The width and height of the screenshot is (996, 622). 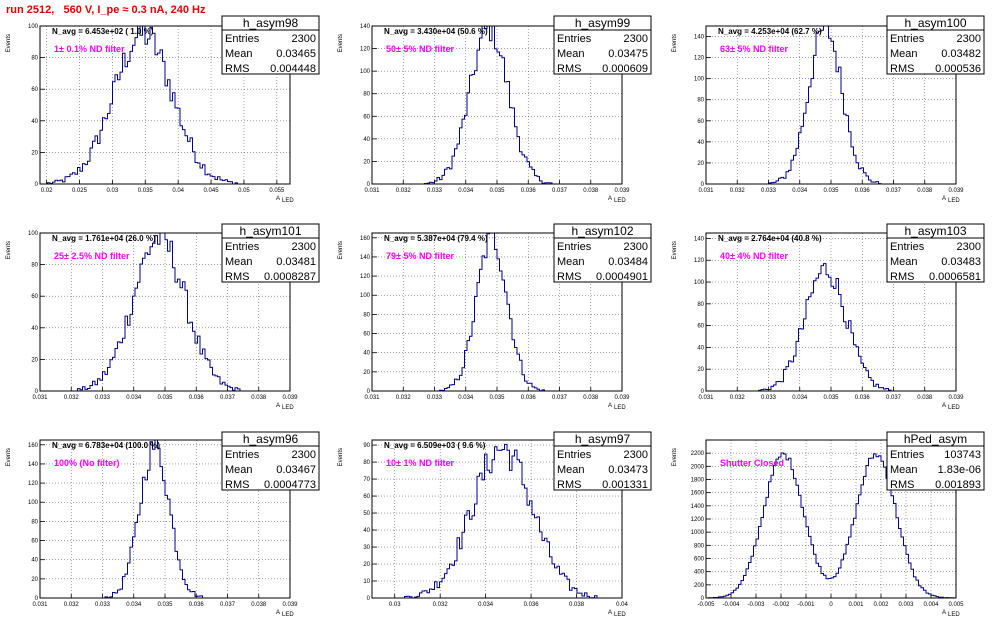 What do you see at coordinates (756, 605) in the screenshot?
I see `x-tick-label: -0.003` at bounding box center [756, 605].